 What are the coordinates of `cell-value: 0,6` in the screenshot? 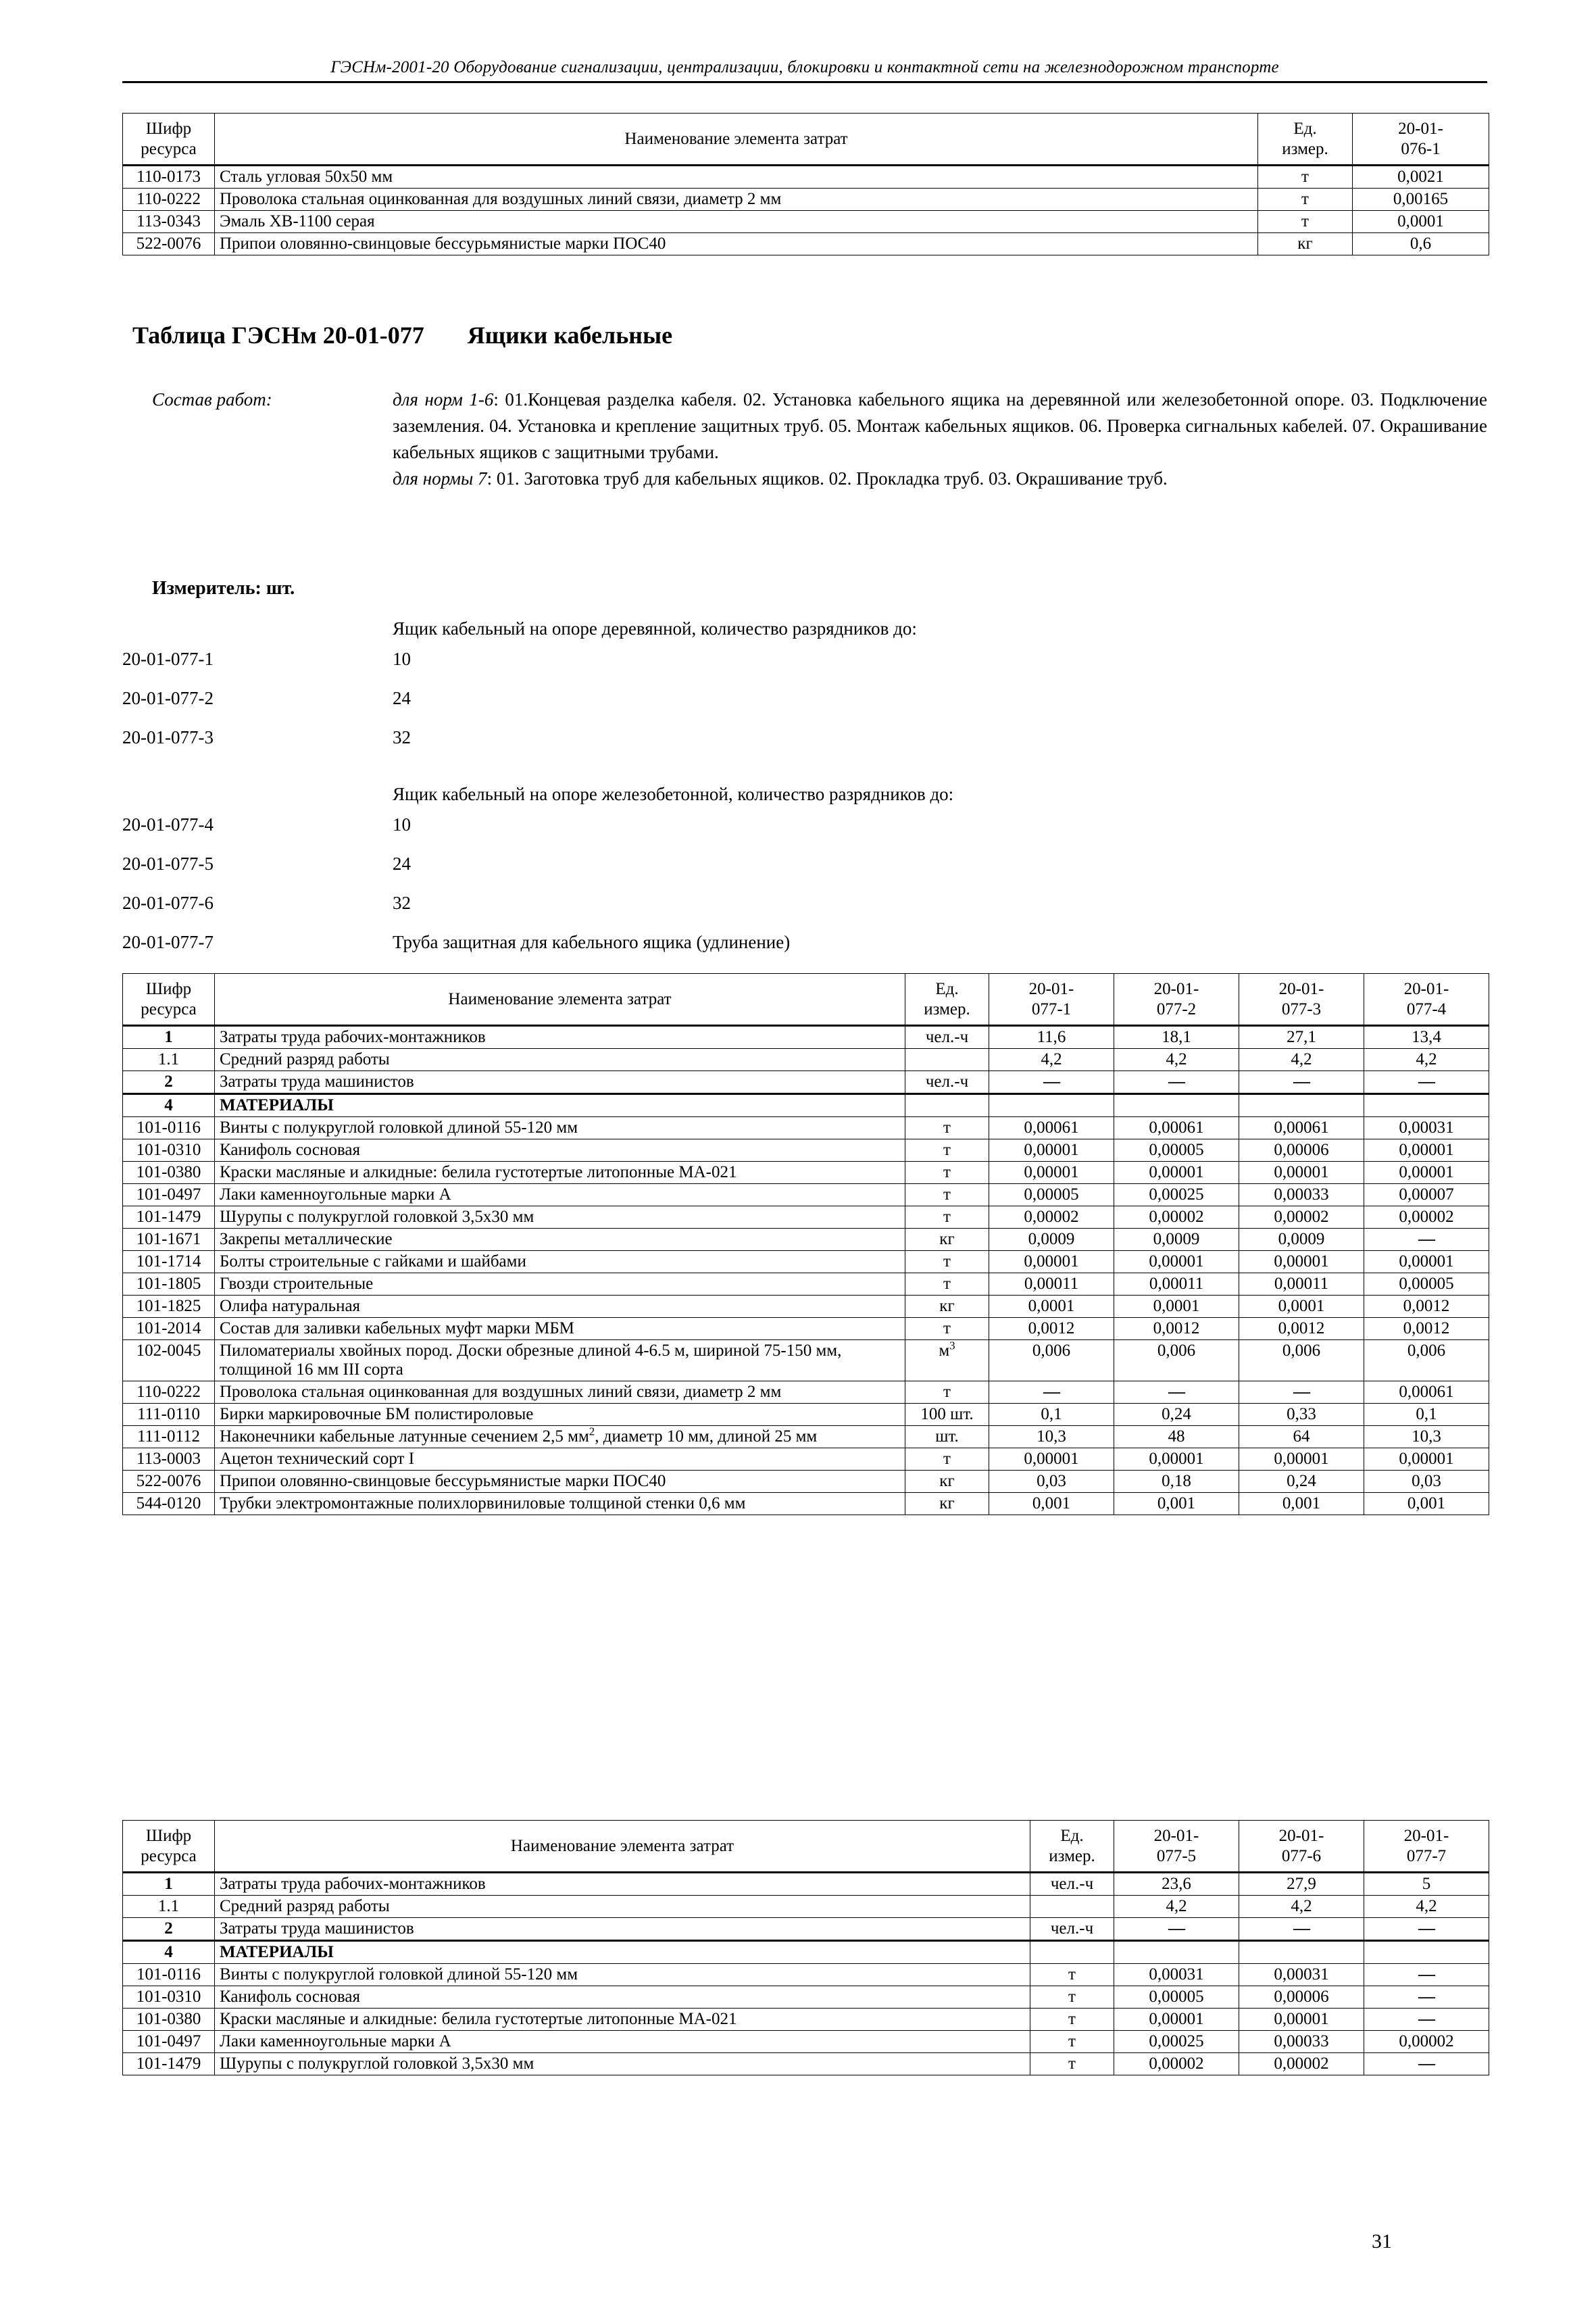 It's located at (1421, 243).